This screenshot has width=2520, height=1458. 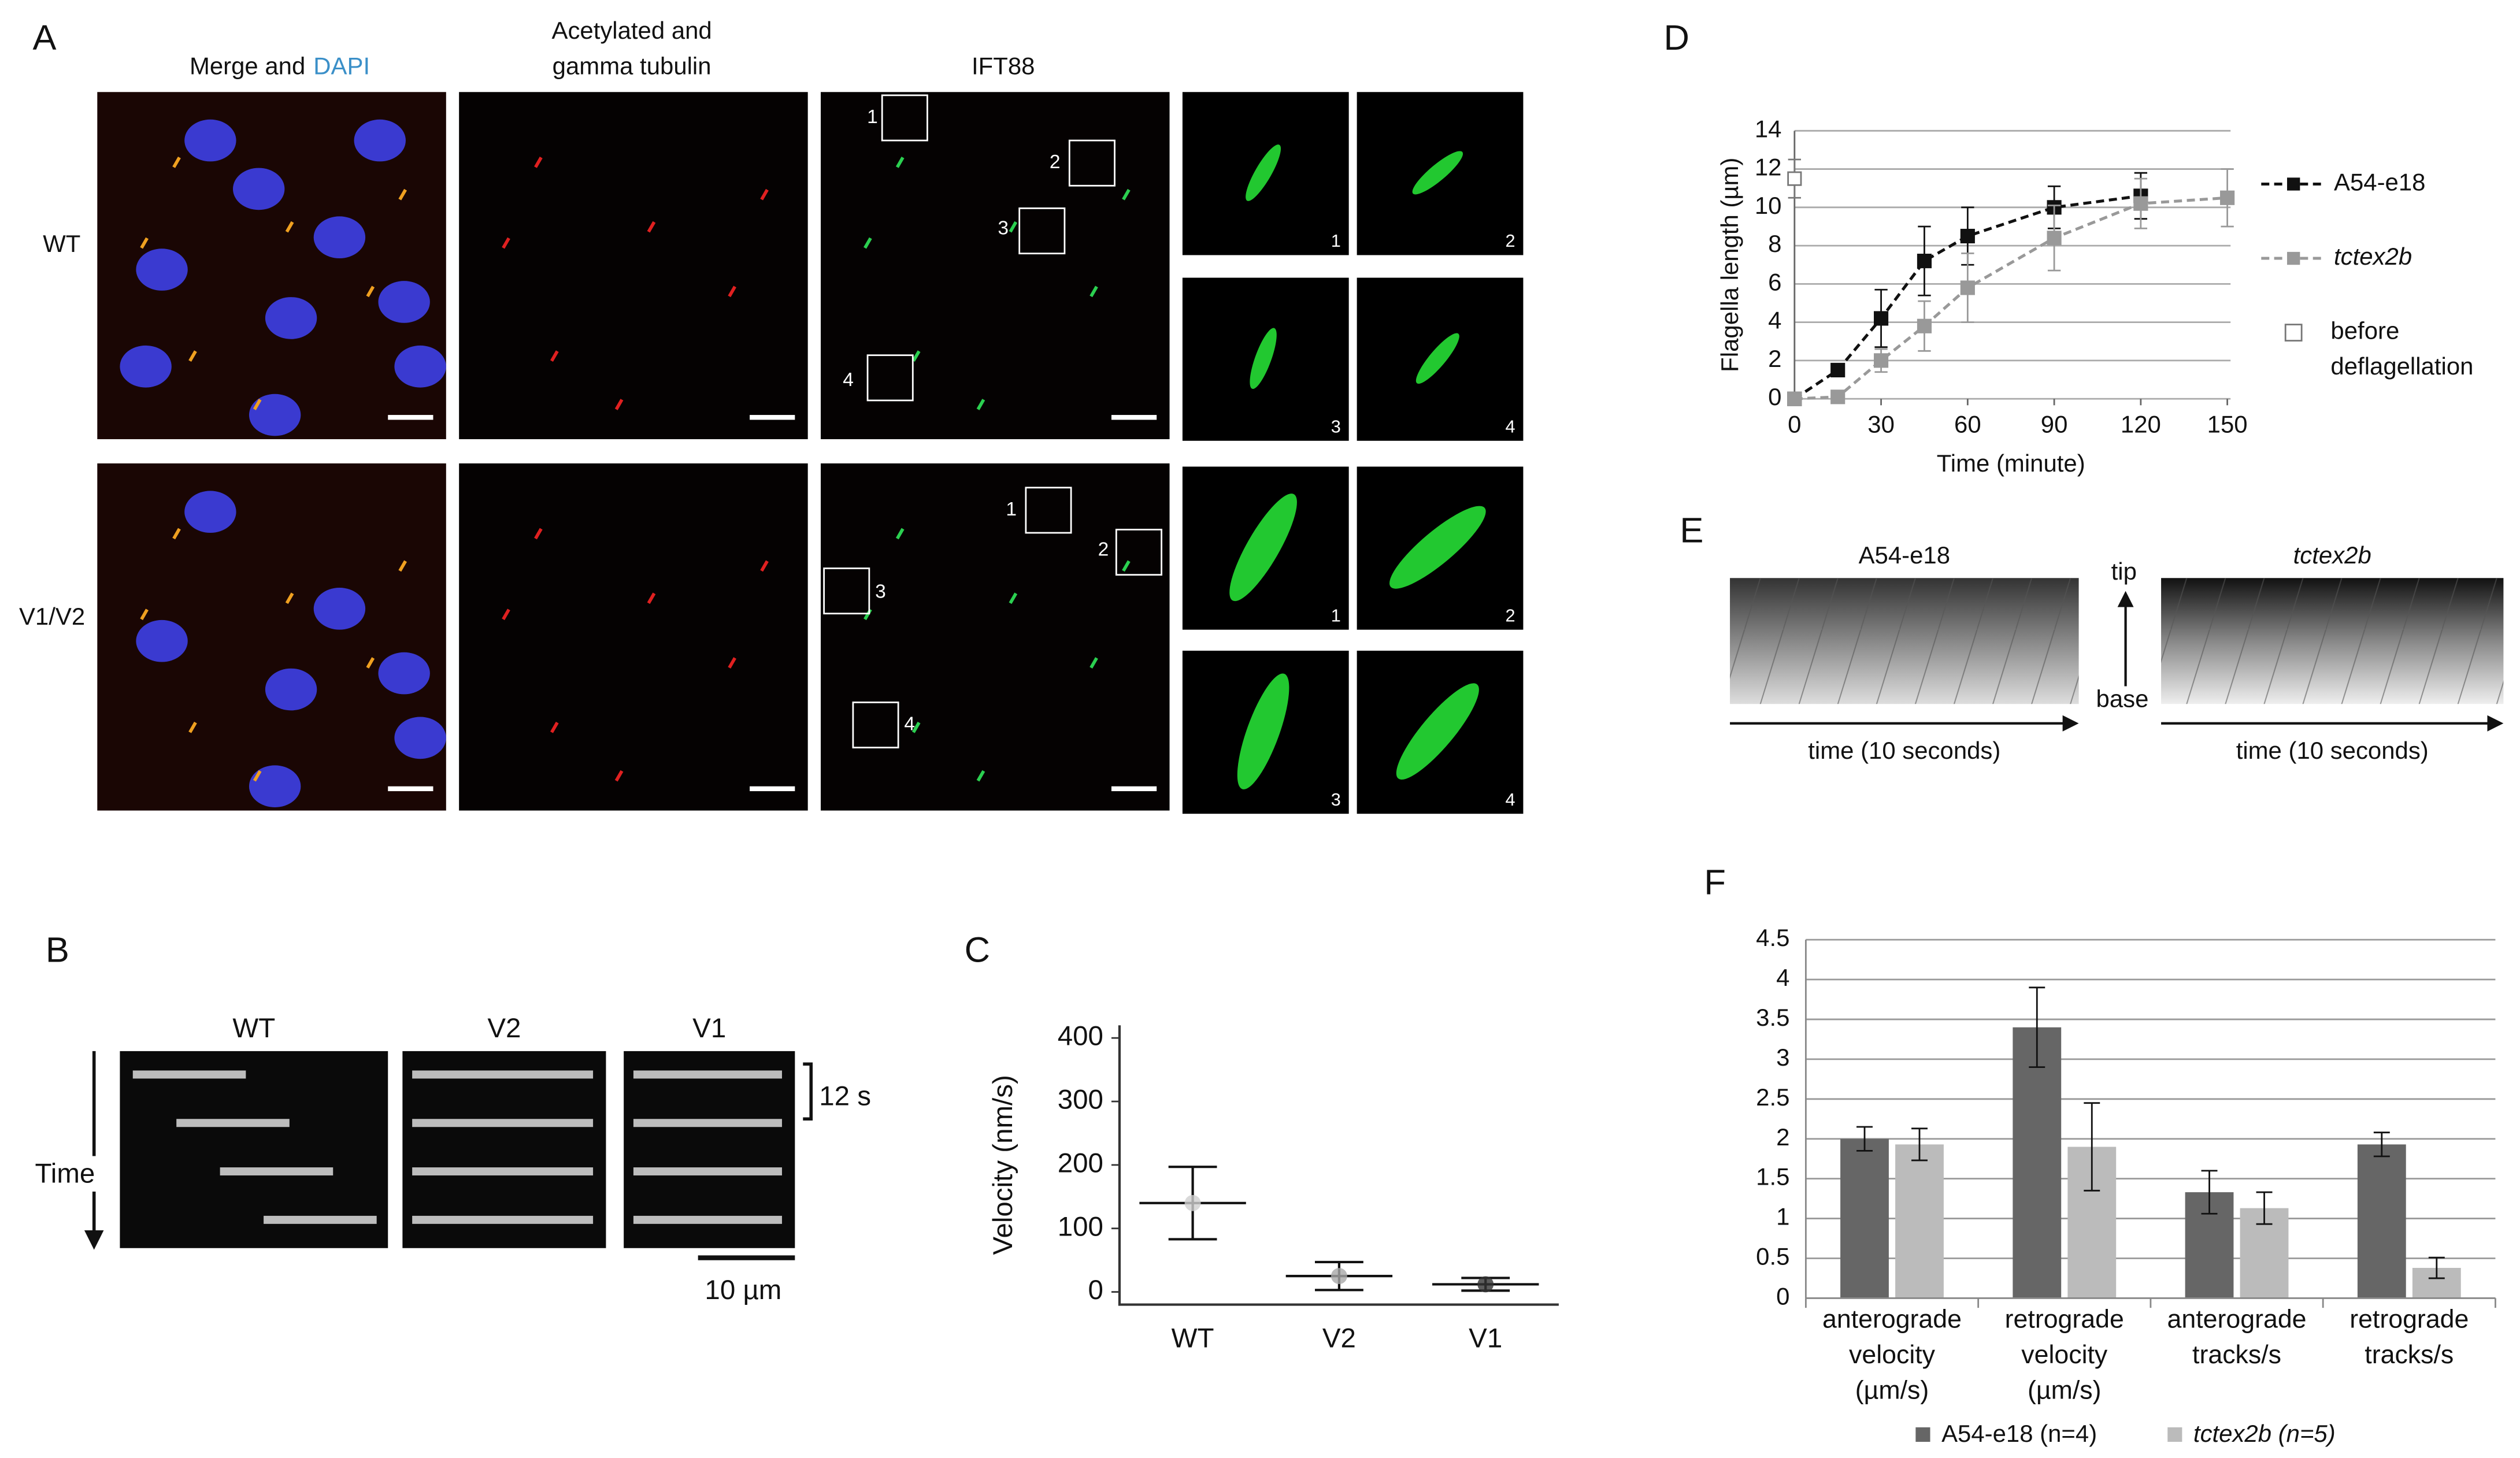 I want to click on zoom-number: 3, so click(x=1336, y=799).